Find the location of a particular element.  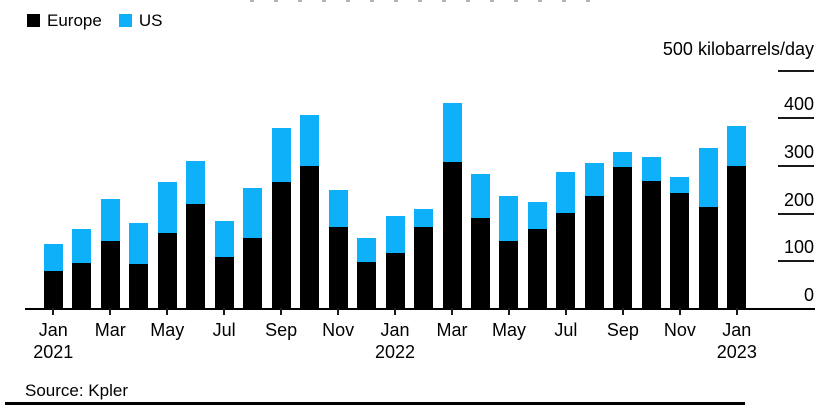

y-tick-label-0: 0 is located at coordinates (808, 295).